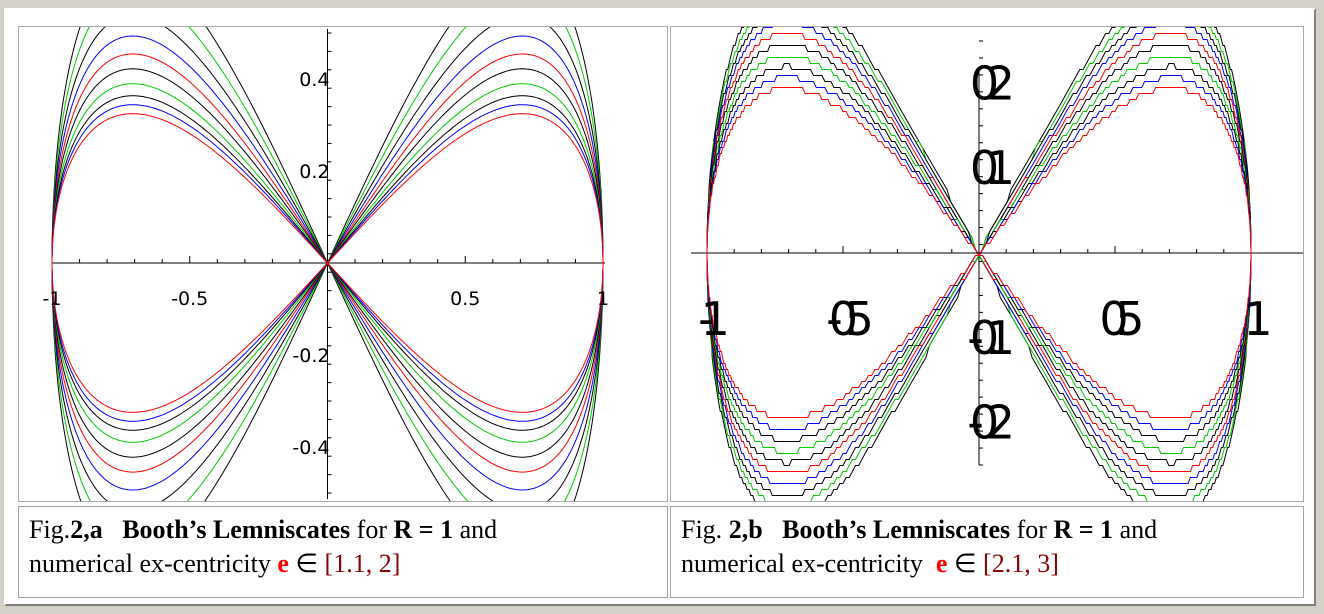 The width and height of the screenshot is (1324, 614). What do you see at coordinates (802, 563) in the screenshot?
I see `caption-text: numerical ex-centricity` at bounding box center [802, 563].